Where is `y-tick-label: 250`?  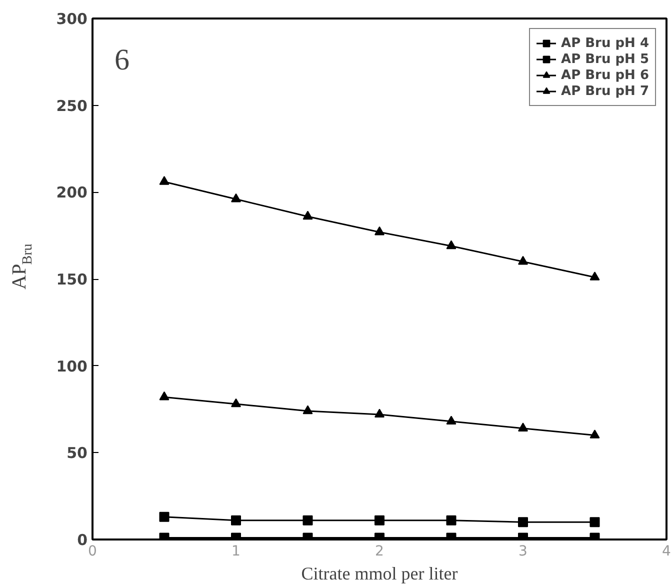 y-tick-label: 250 is located at coordinates (72, 105).